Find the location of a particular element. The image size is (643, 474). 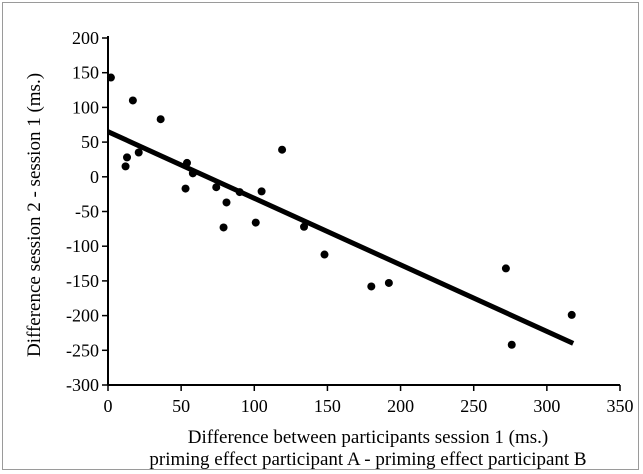

x-tick-label: 150 is located at coordinates (327, 406).